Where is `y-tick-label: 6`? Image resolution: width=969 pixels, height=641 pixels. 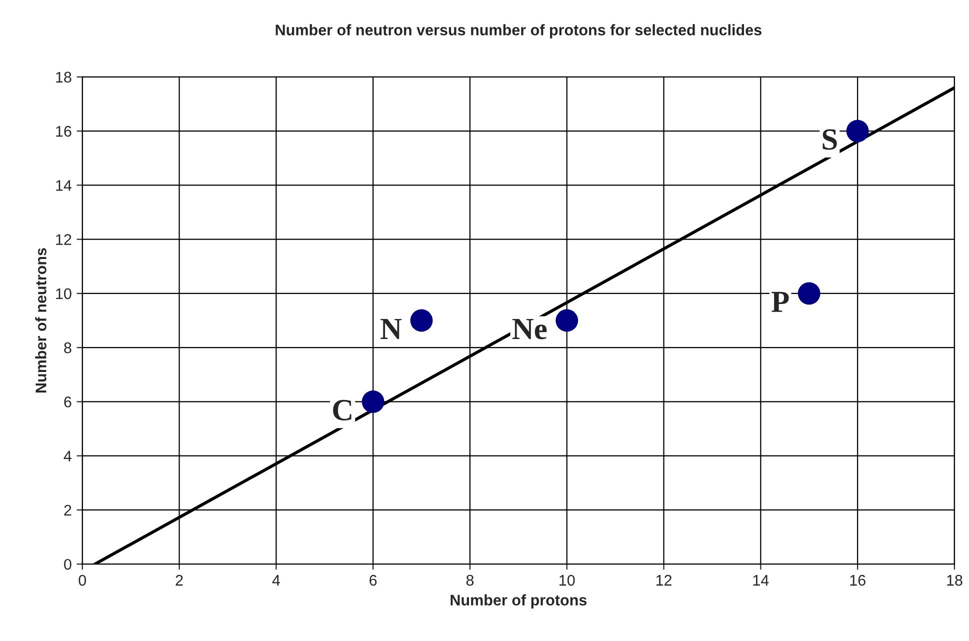
y-tick-label: 6 is located at coordinates (68, 402).